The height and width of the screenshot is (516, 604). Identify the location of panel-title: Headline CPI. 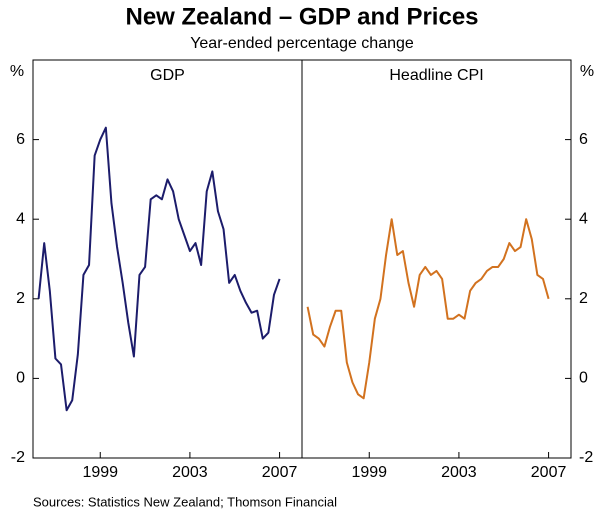
(436, 75).